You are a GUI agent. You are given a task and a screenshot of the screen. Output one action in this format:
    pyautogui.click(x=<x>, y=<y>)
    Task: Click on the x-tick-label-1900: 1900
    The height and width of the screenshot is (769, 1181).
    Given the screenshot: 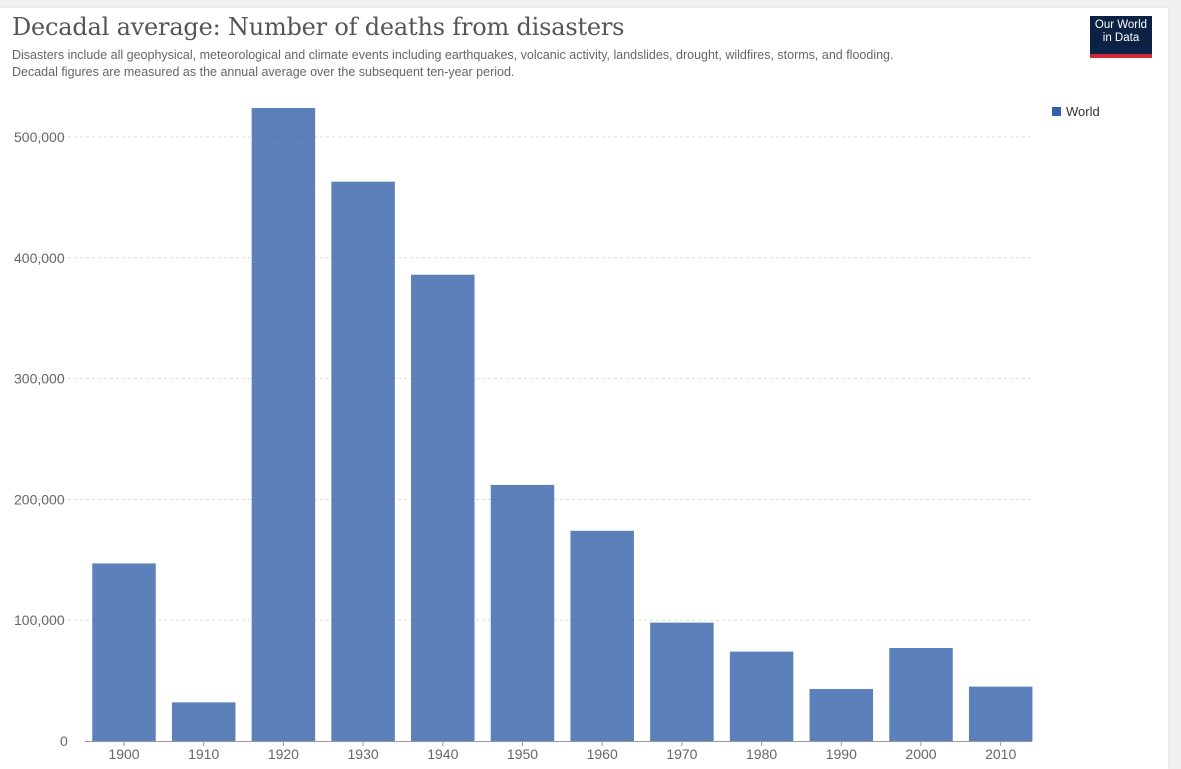 What is the action you would take?
    pyautogui.click(x=123, y=754)
    